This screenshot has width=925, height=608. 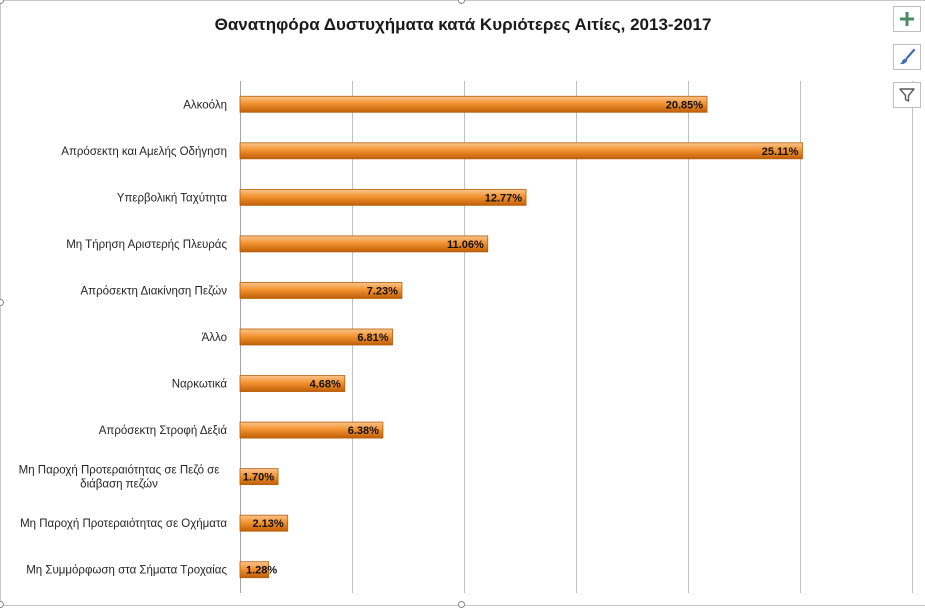 I want to click on resize-handle-bottom, so click(x=461, y=604).